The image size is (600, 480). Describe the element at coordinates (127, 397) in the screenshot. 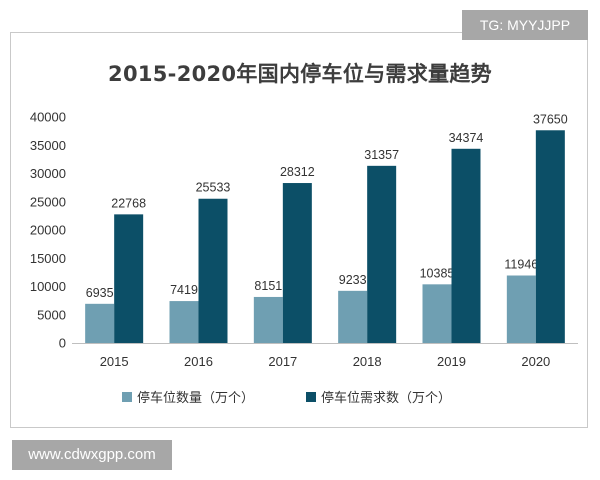

I see `legend-supply-swatch` at that location.